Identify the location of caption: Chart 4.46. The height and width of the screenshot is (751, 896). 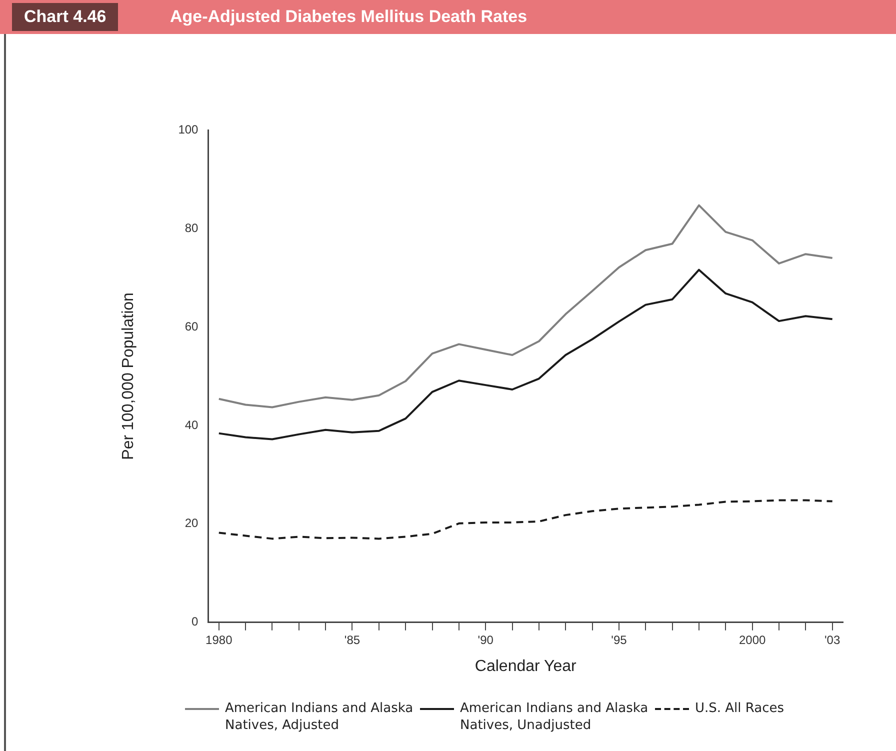
(65, 17).